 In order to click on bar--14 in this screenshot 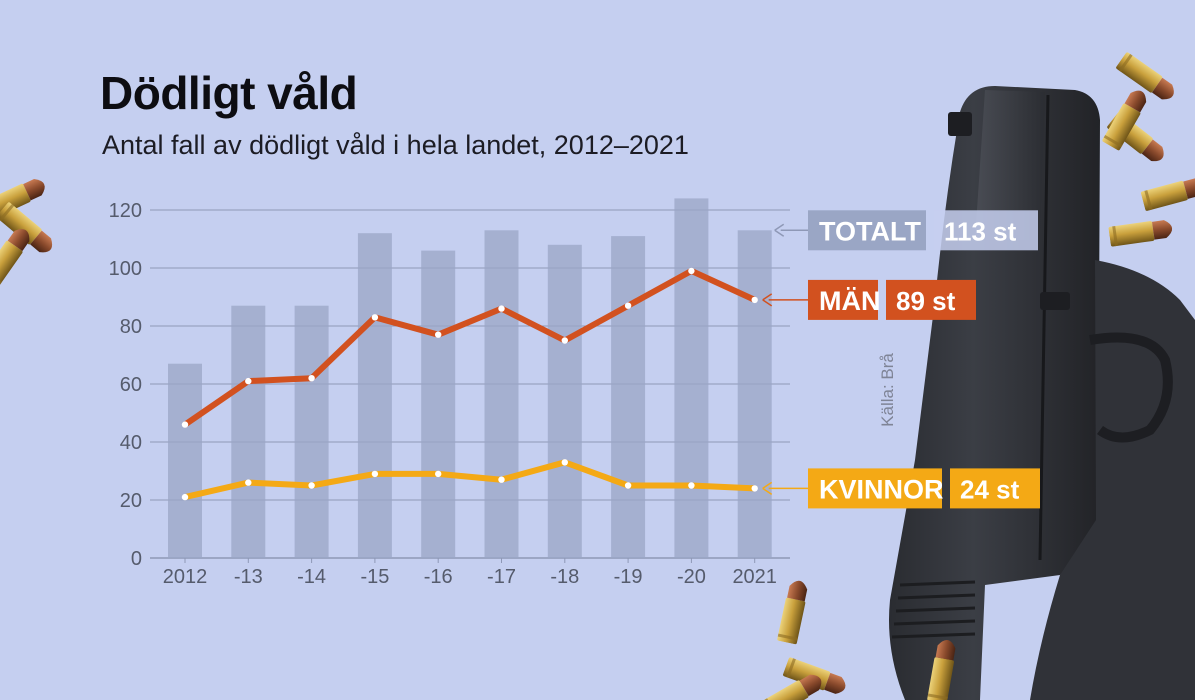, I will do `click(311, 431)`.